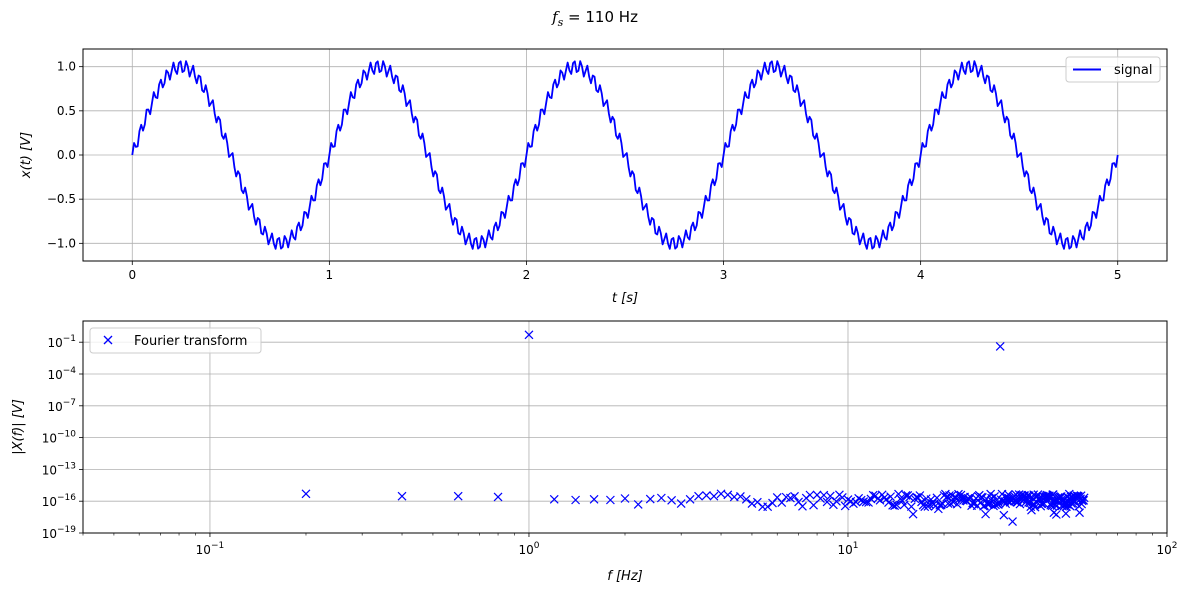 The width and height of the screenshot is (1190, 593). What do you see at coordinates (61, 406) in the screenshot?
I see `tick-label: 10⁻⁷` at bounding box center [61, 406].